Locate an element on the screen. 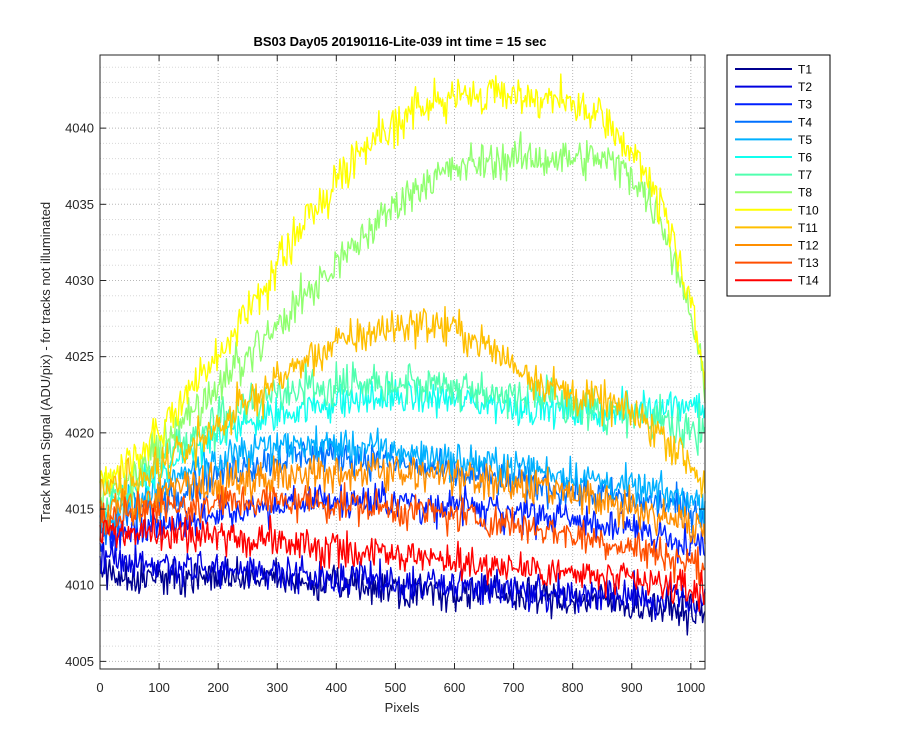  legend-label-t7: T7 is located at coordinates (805, 175).